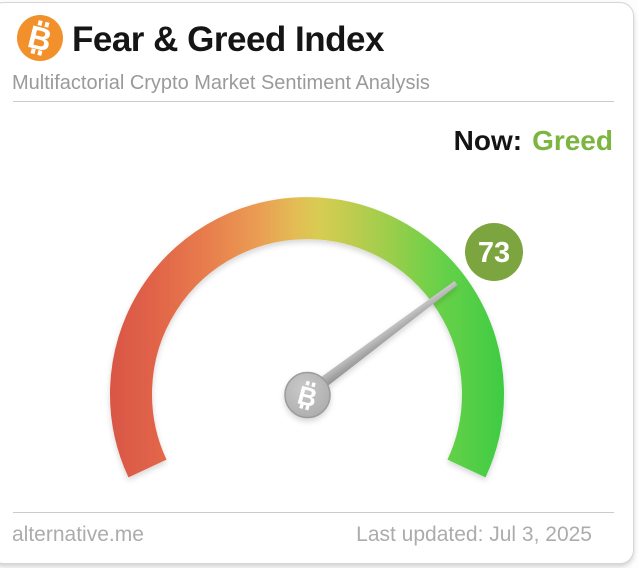 Image resolution: width=638 pixels, height=568 pixels. What do you see at coordinates (313, 512) in the screenshot?
I see `footer-divider` at bounding box center [313, 512].